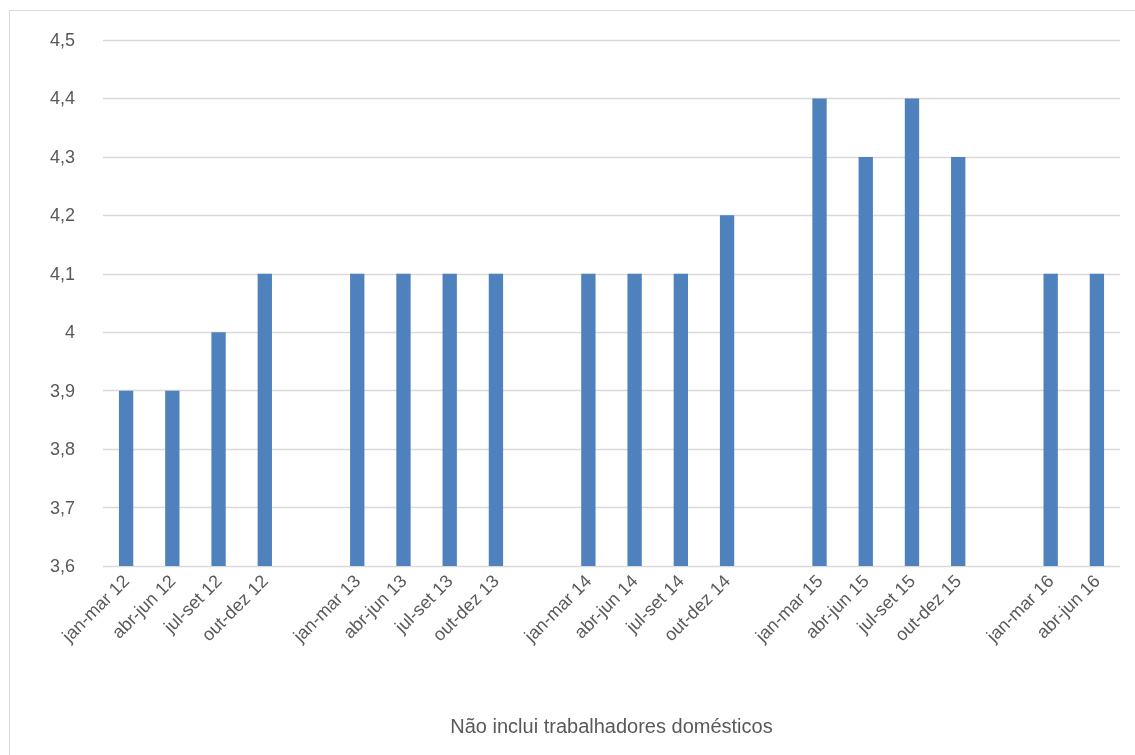  Describe the element at coordinates (62, 507) in the screenshot. I see `y-tick-label: 3,7` at that location.